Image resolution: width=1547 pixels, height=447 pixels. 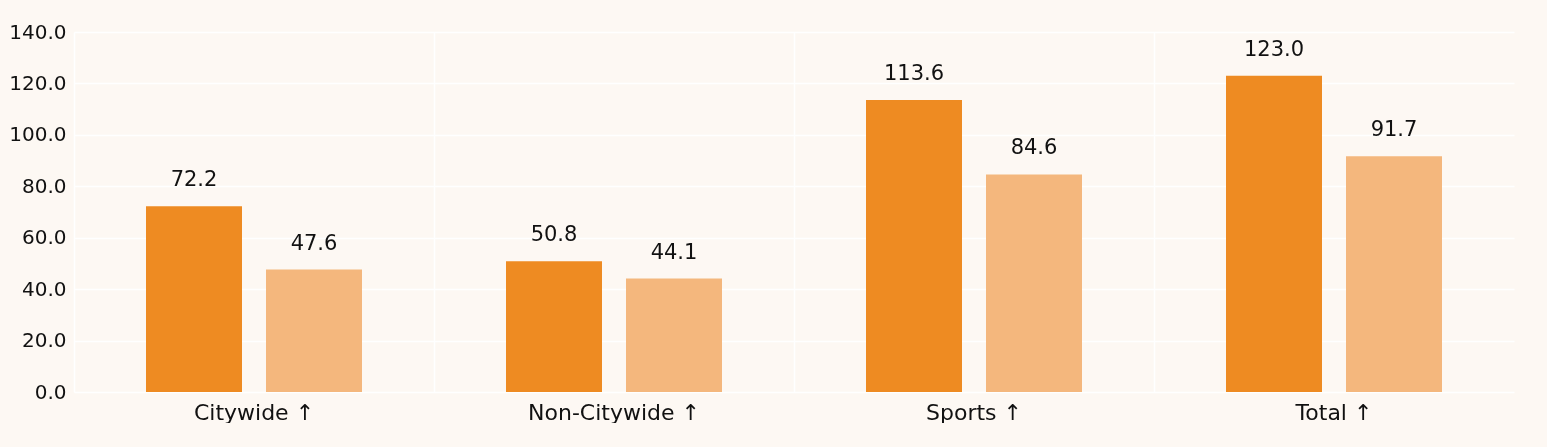 I want to click on y-tick-label: 100.0, so click(x=38, y=134).